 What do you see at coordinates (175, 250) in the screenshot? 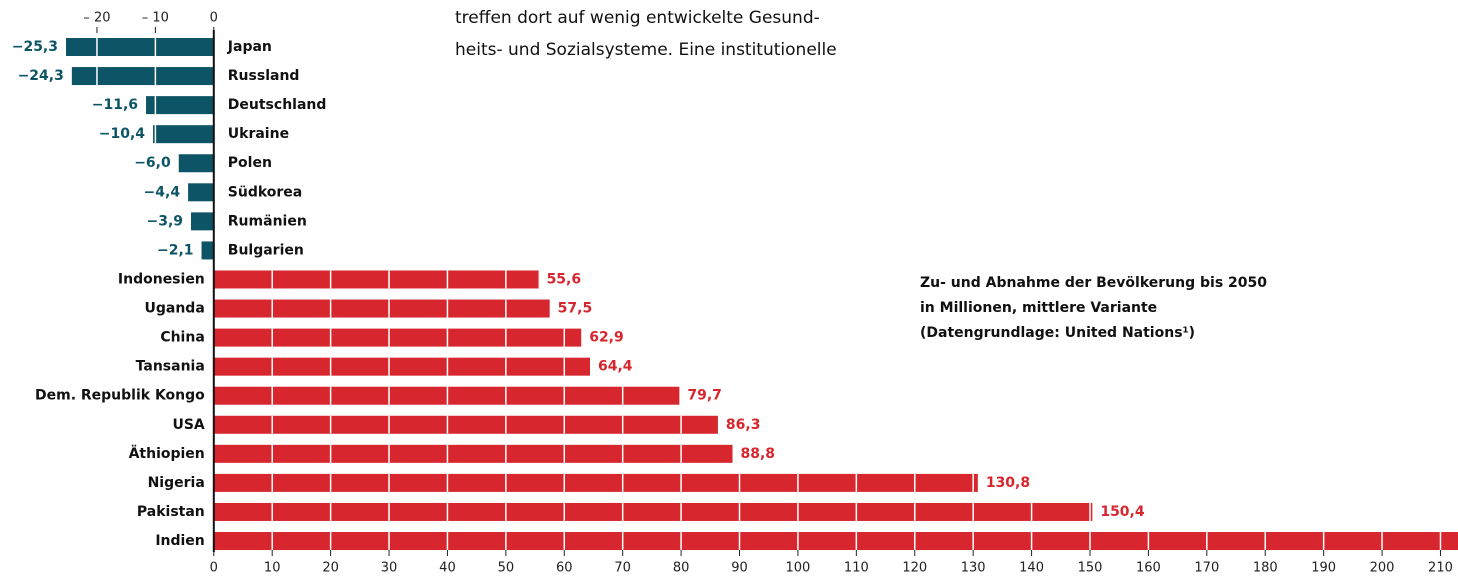
I see `value-label: −2,1` at bounding box center [175, 250].